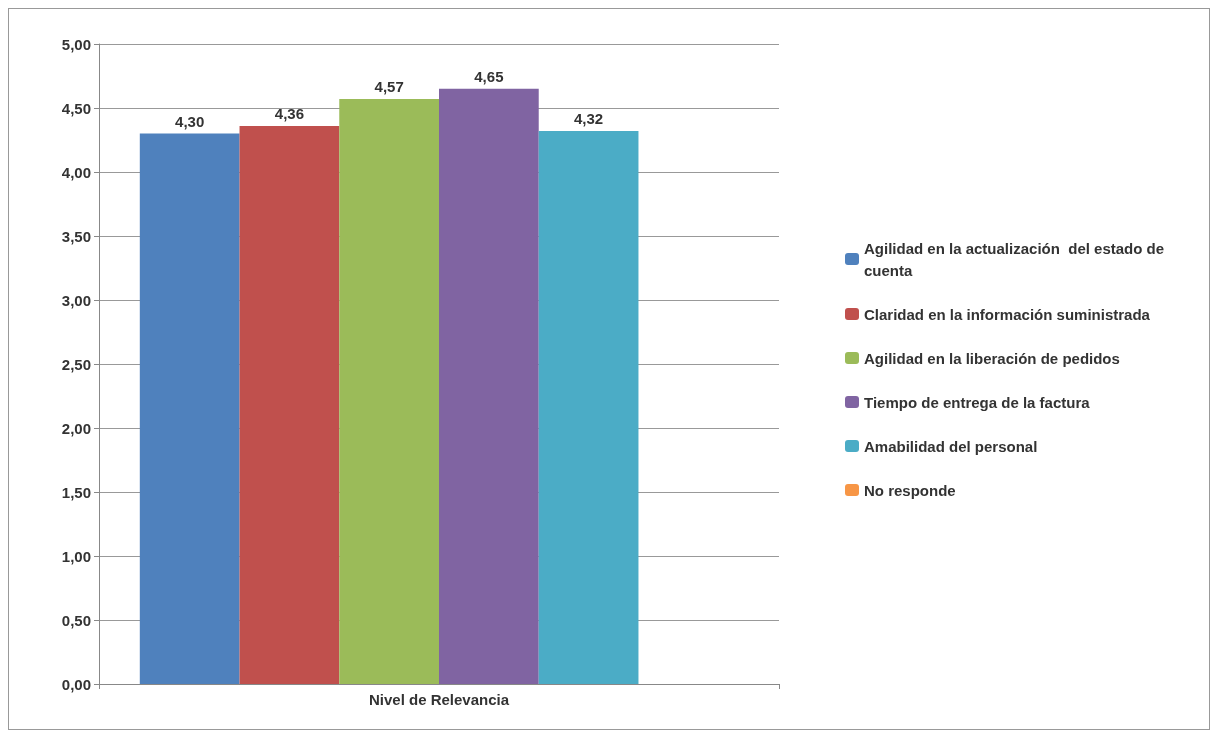 This screenshot has height=743, width=1227. What do you see at coordinates (1016, 259) in the screenshot?
I see `legend-label: Agilidad en la actualización del estado de cuenta` at bounding box center [1016, 259].